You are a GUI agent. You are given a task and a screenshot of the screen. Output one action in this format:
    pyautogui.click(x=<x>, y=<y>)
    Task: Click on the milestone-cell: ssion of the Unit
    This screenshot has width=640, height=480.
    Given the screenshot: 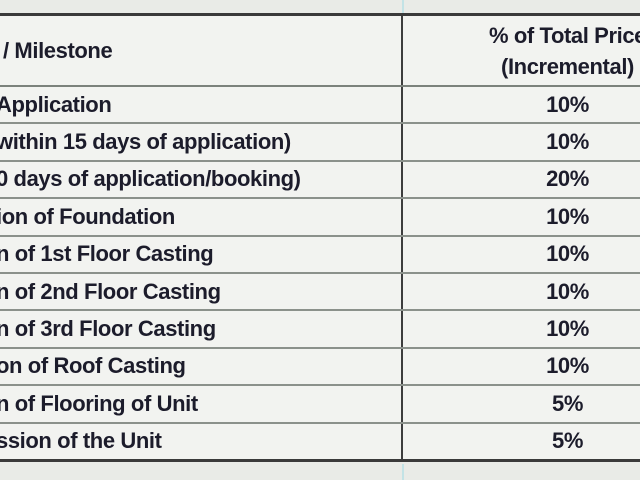 What is the action you would take?
    pyautogui.click(x=201, y=442)
    